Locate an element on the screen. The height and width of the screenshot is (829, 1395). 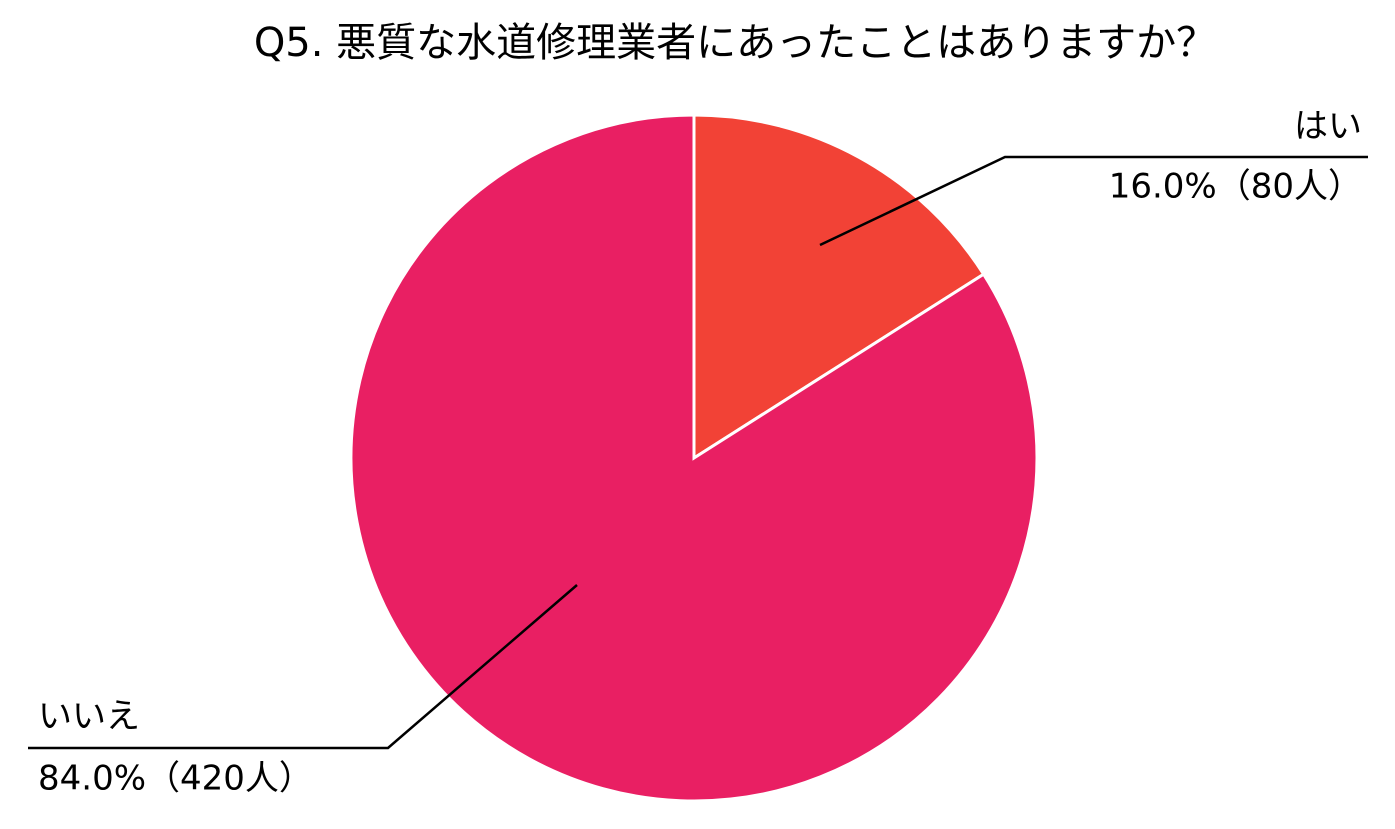
value-label: 84.0%（420人） is located at coordinates (175, 779).